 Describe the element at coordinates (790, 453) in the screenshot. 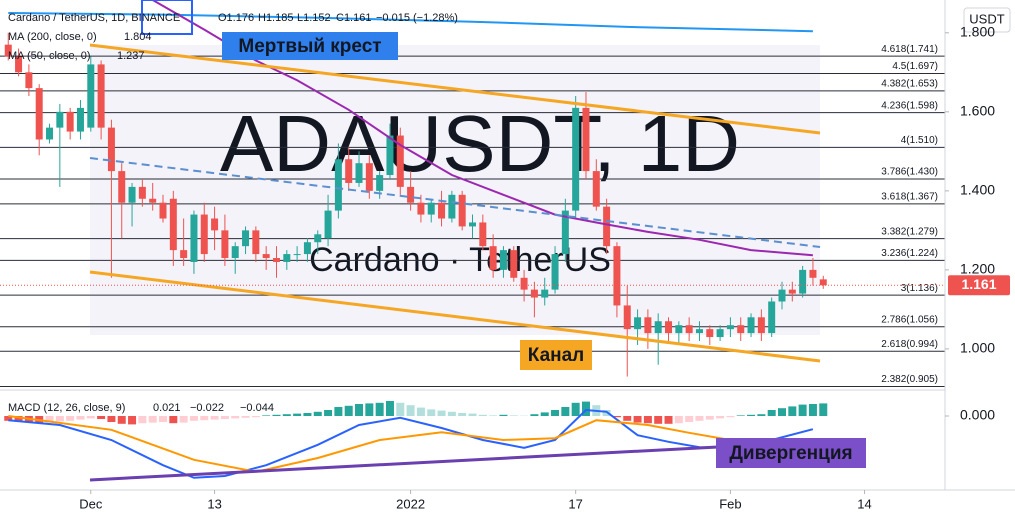

I see `annotation: Дивергенция` at that location.